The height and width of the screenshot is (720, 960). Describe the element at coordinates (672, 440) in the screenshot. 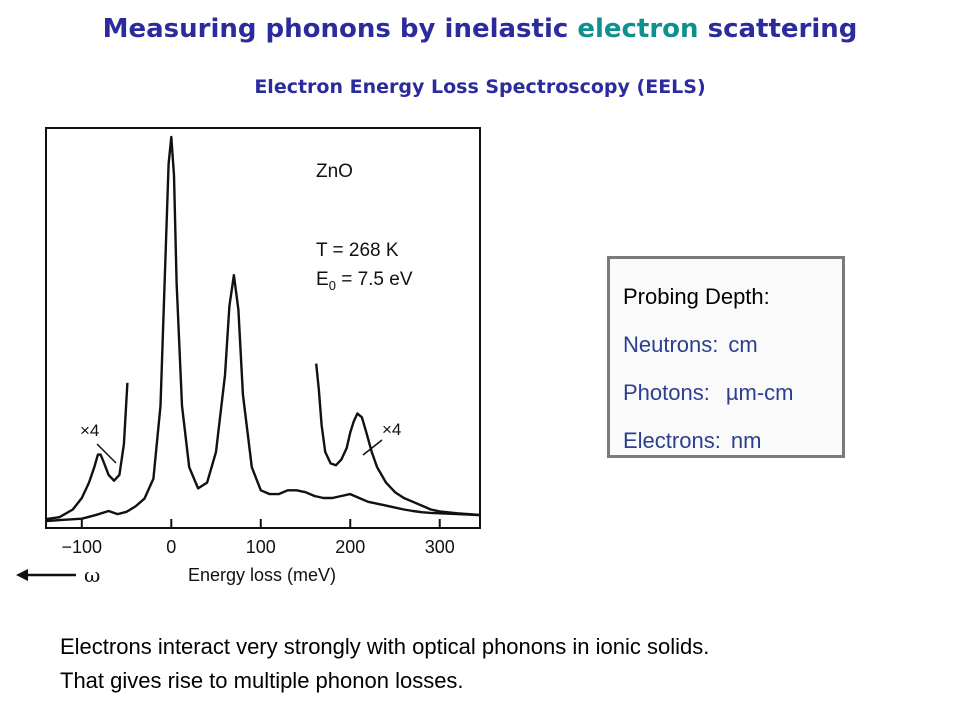

I see `electrons-label: Electrons:` at that location.